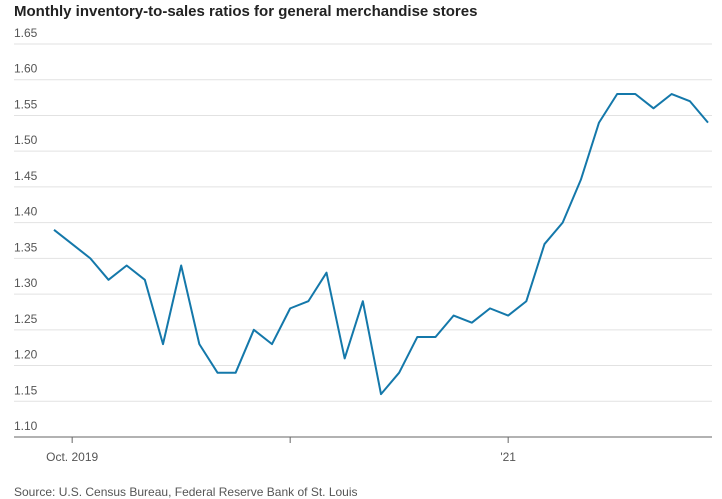 The image size is (722, 499). Describe the element at coordinates (26, 69) in the screenshot. I see `y-tick-label: 1.60` at that location.